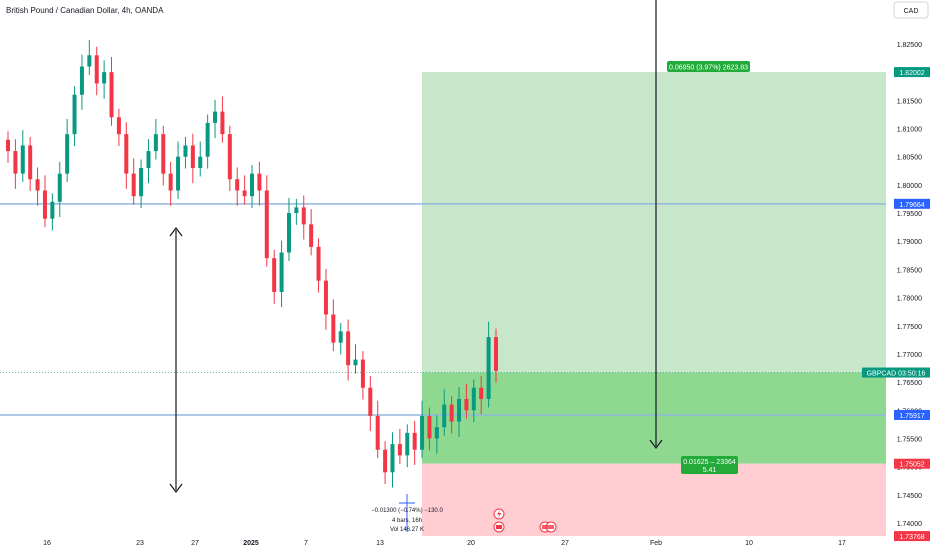 The width and height of the screenshot is (932, 550). What do you see at coordinates (909, 101) in the screenshot?
I see `price-tick: 1.81500` at bounding box center [909, 101].